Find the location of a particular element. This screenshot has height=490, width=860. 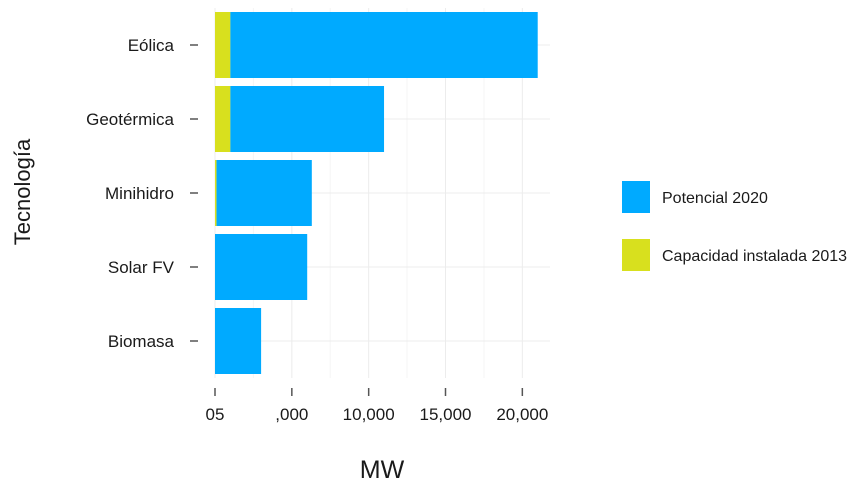

legend: Potencial 2020 Capacidad instalada 2013 is located at coordinates (734, 226).